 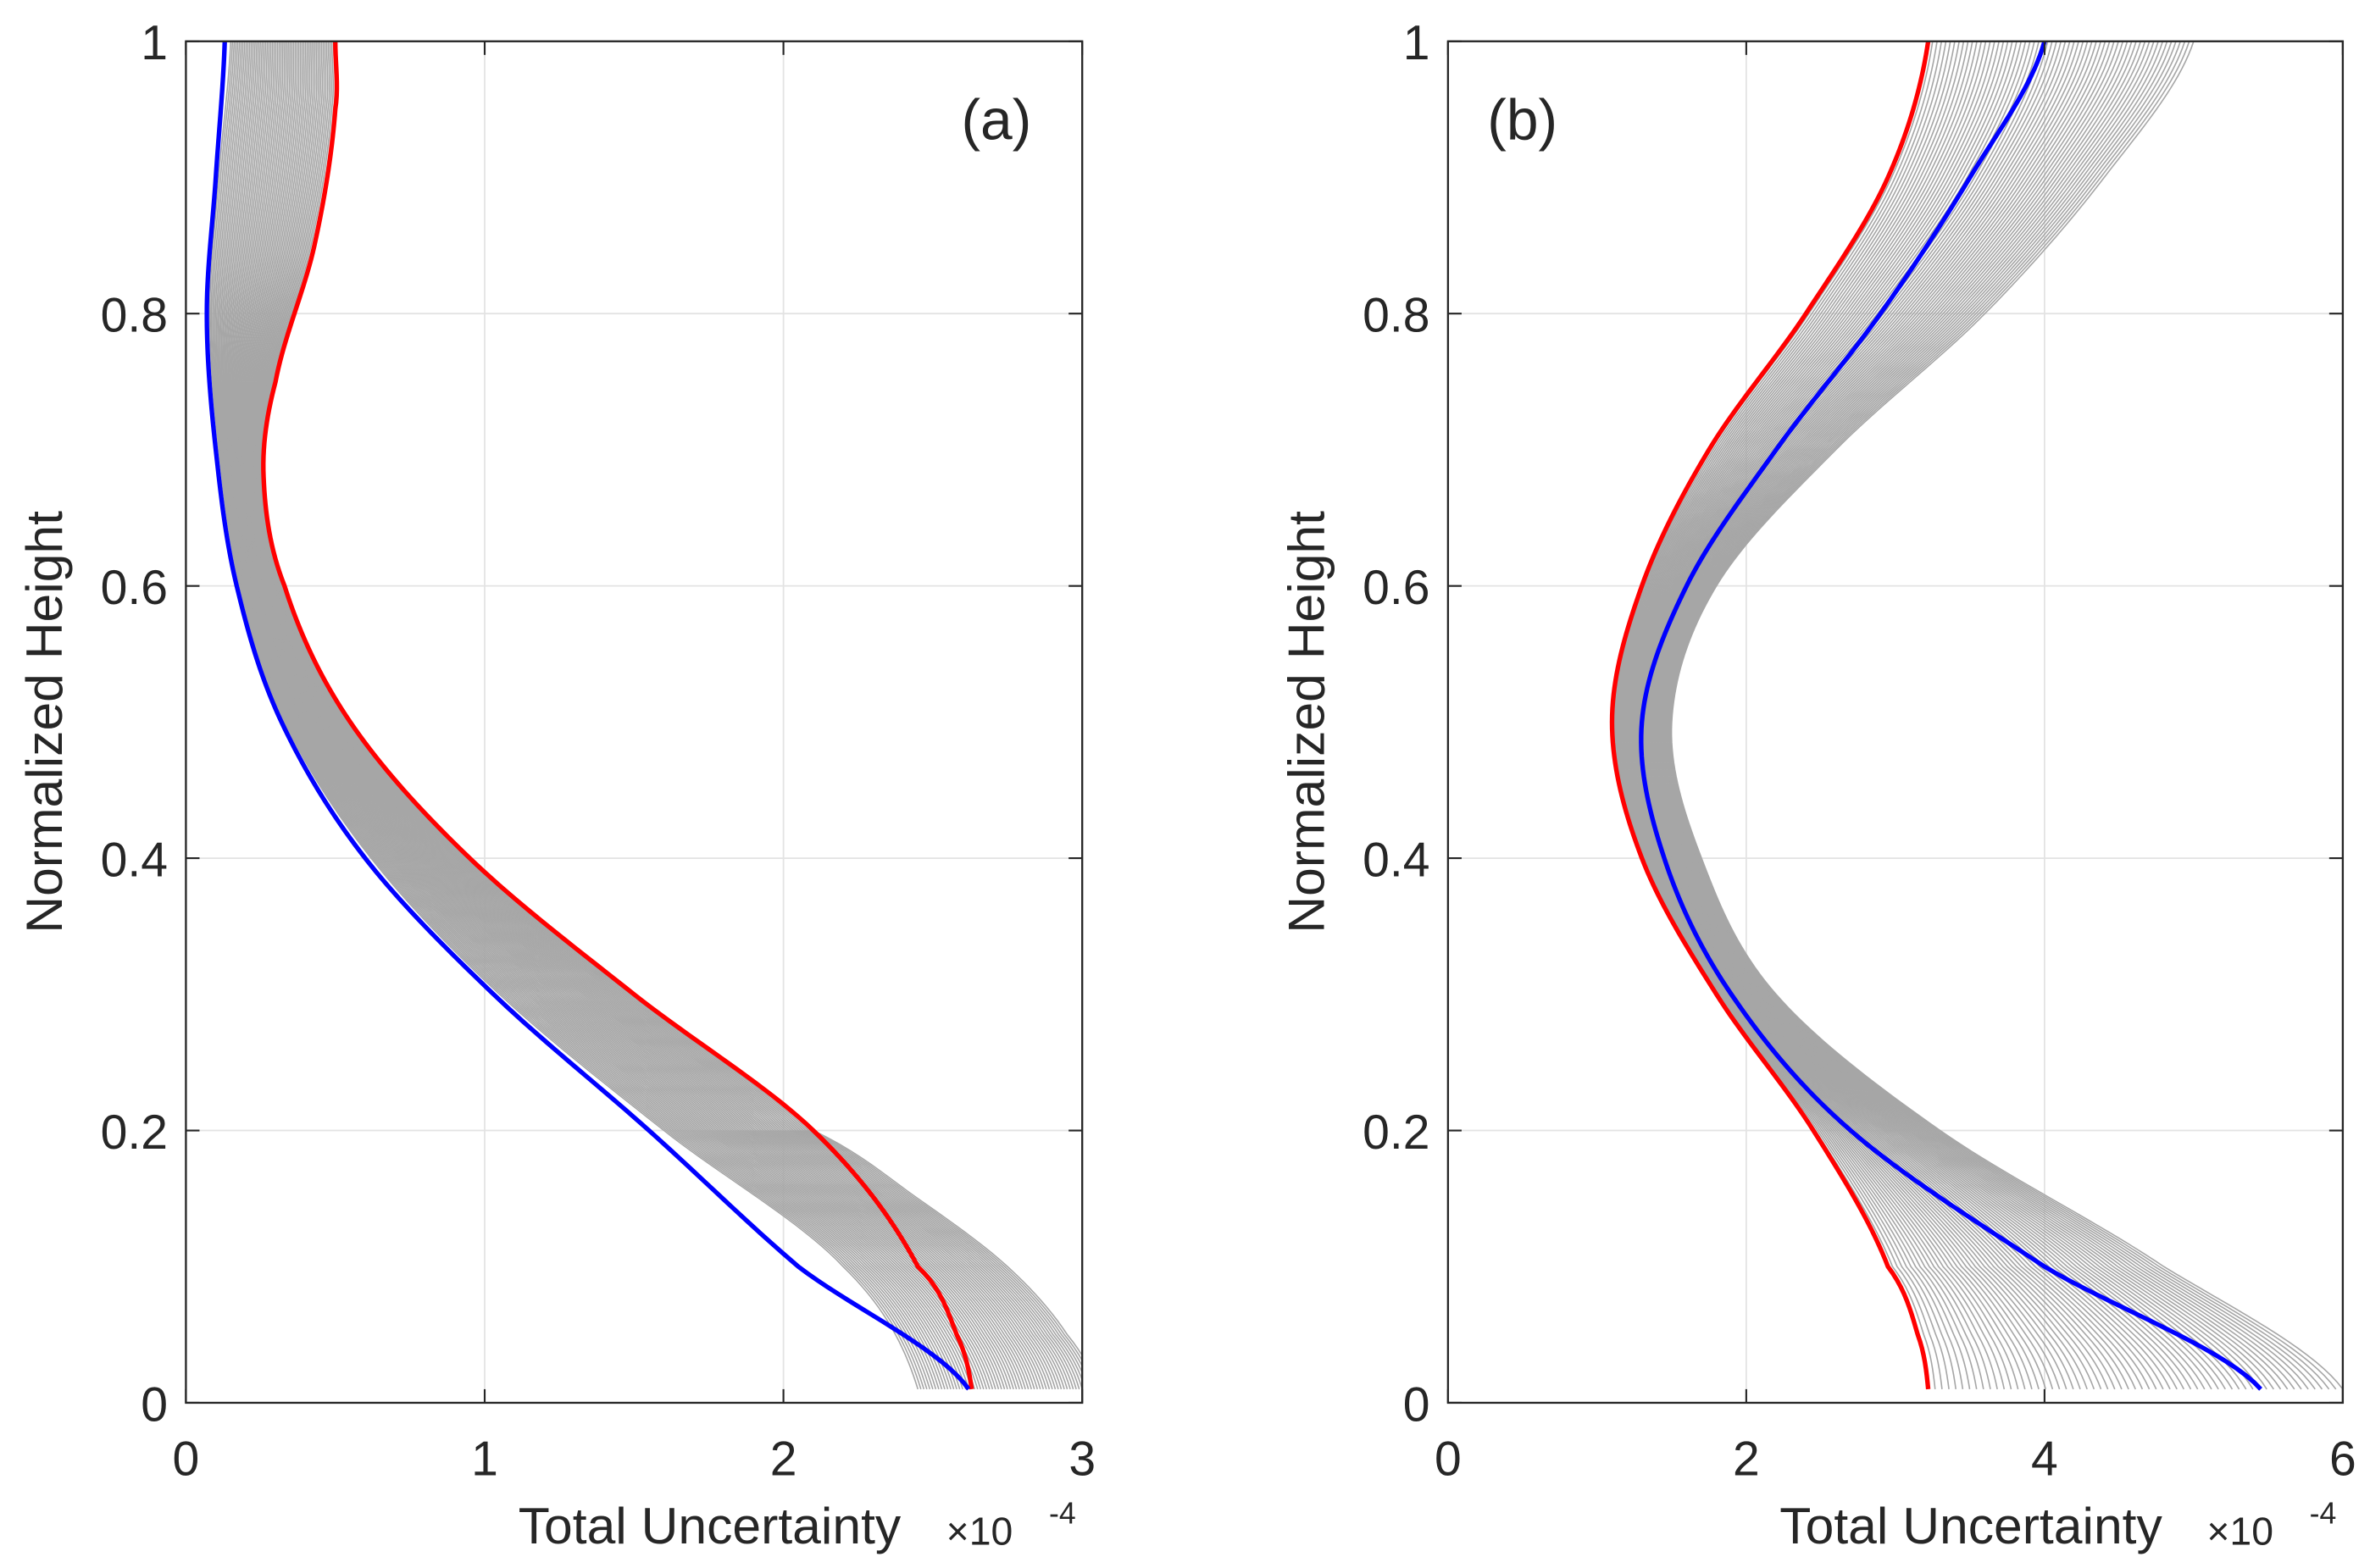 I want to click on x-tick-label: 4, so click(x=2044, y=1459).